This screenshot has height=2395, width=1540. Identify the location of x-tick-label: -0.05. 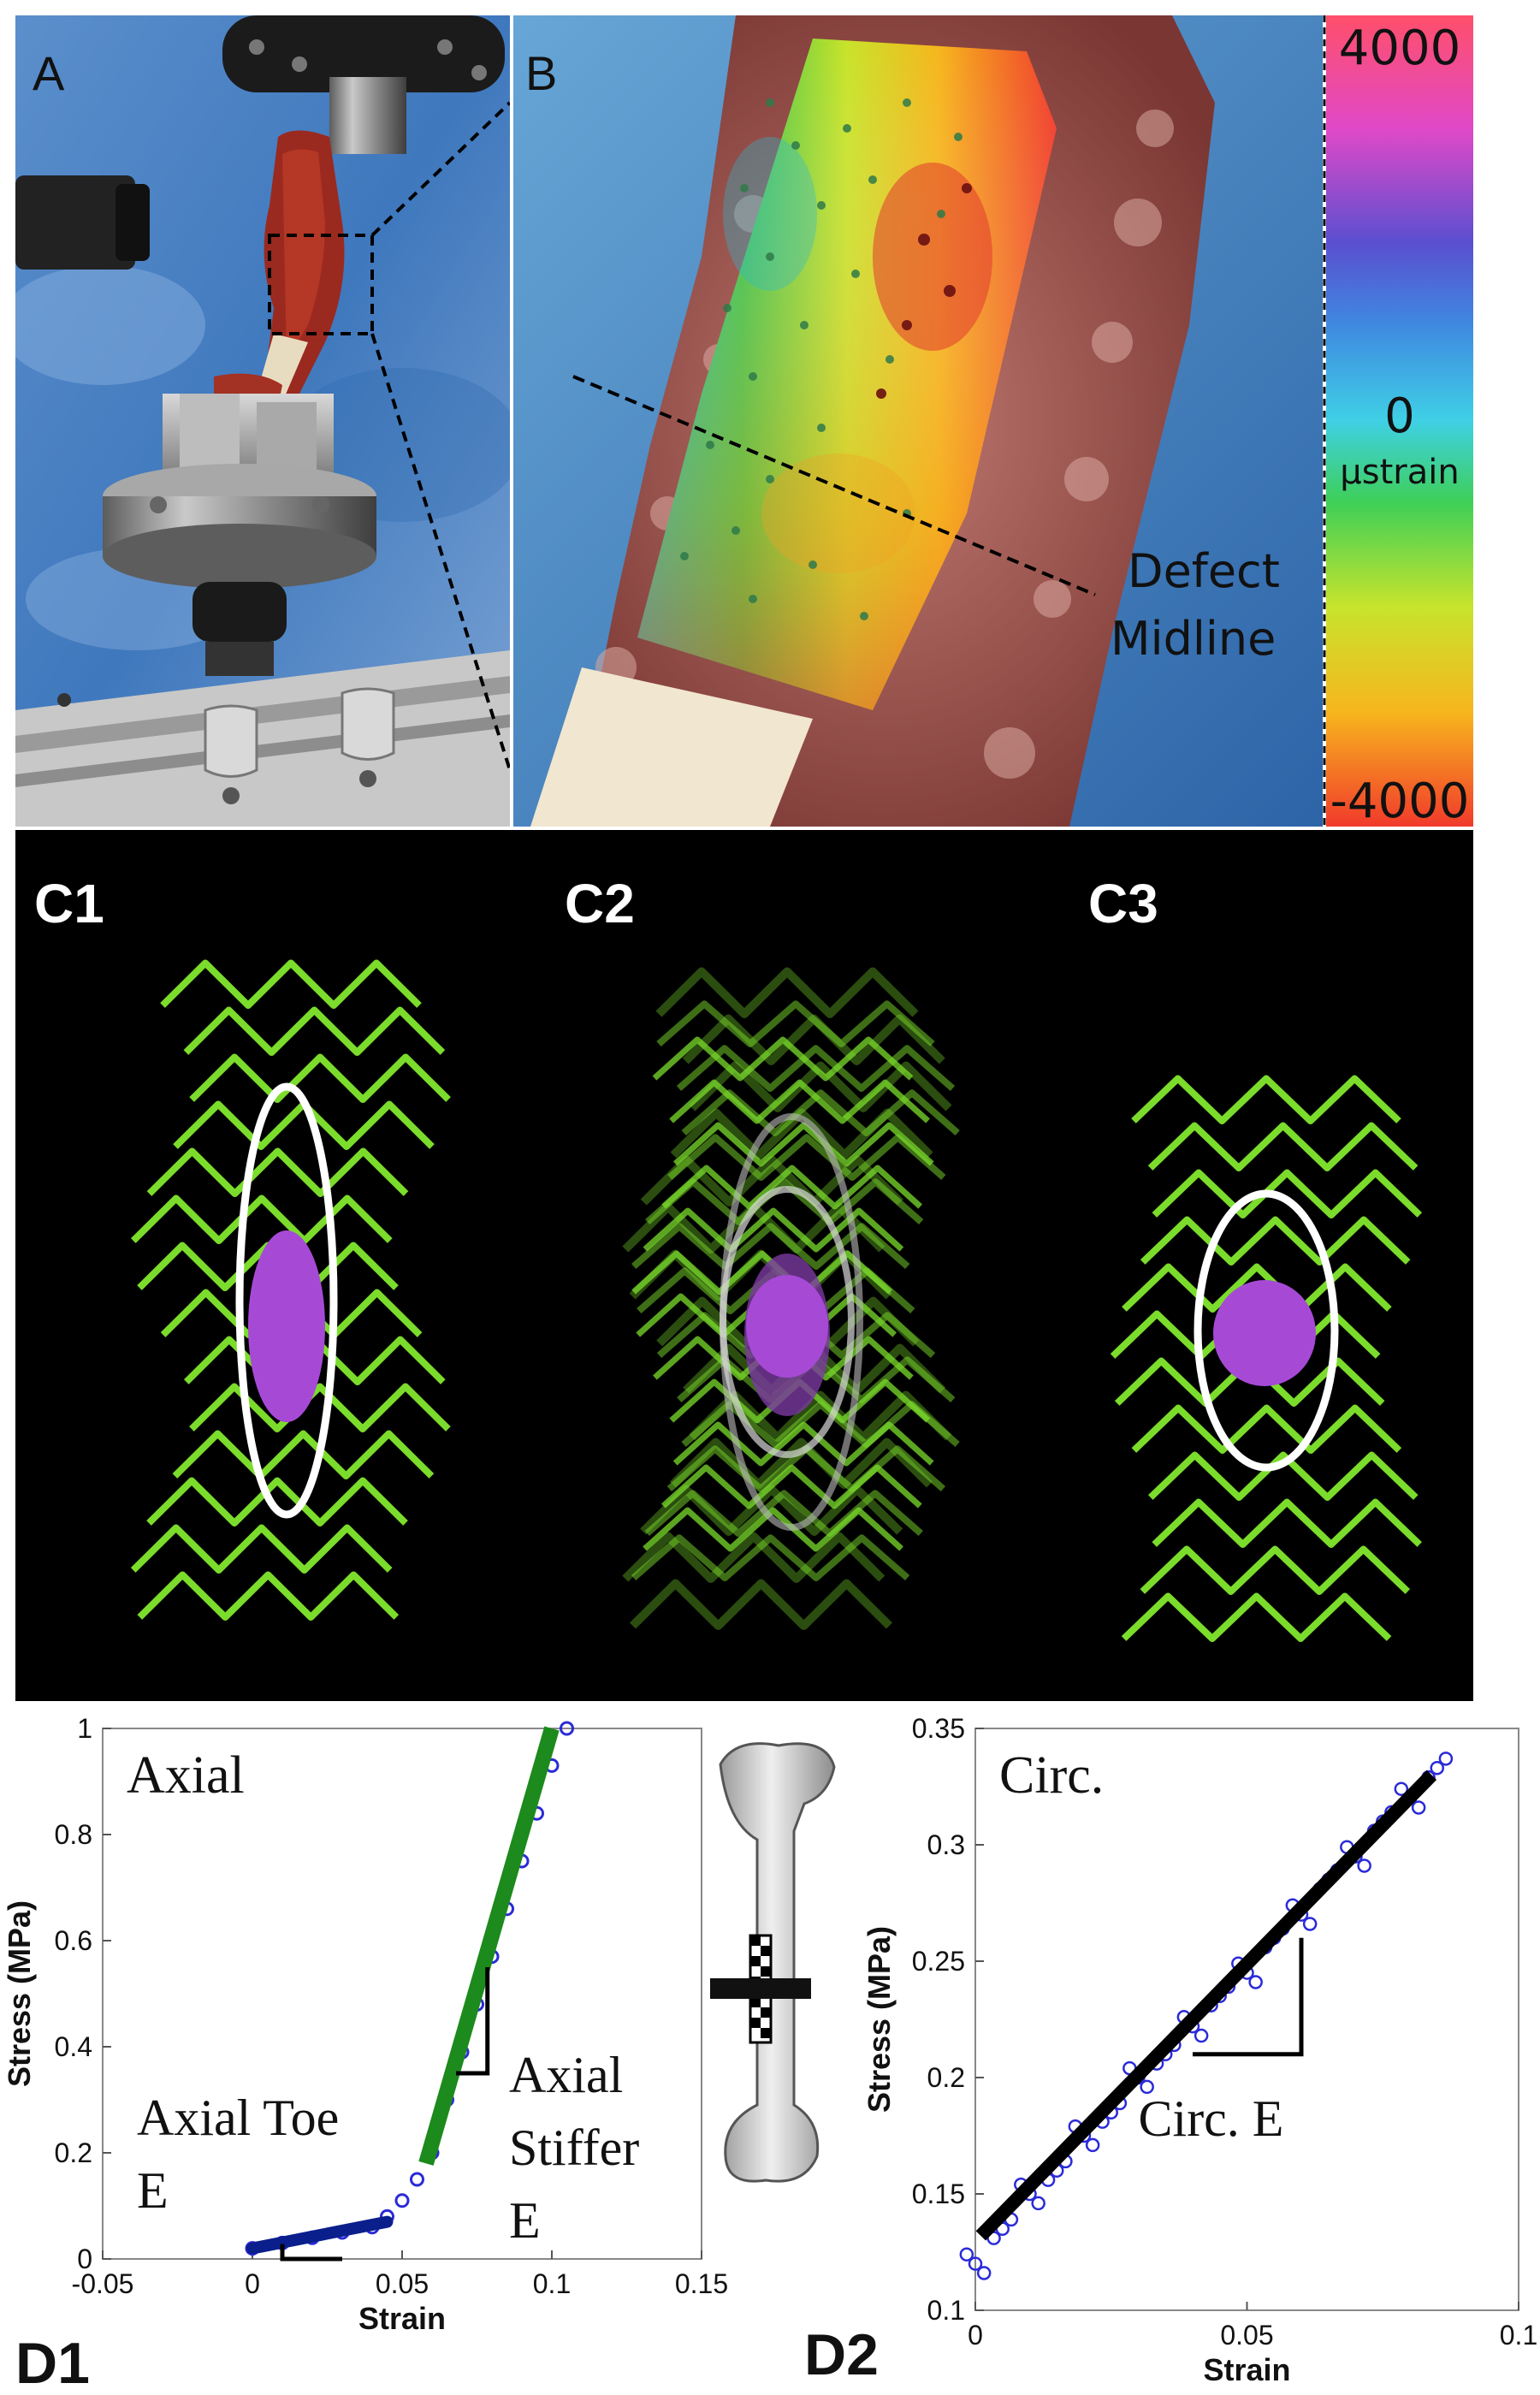
(103, 2283).